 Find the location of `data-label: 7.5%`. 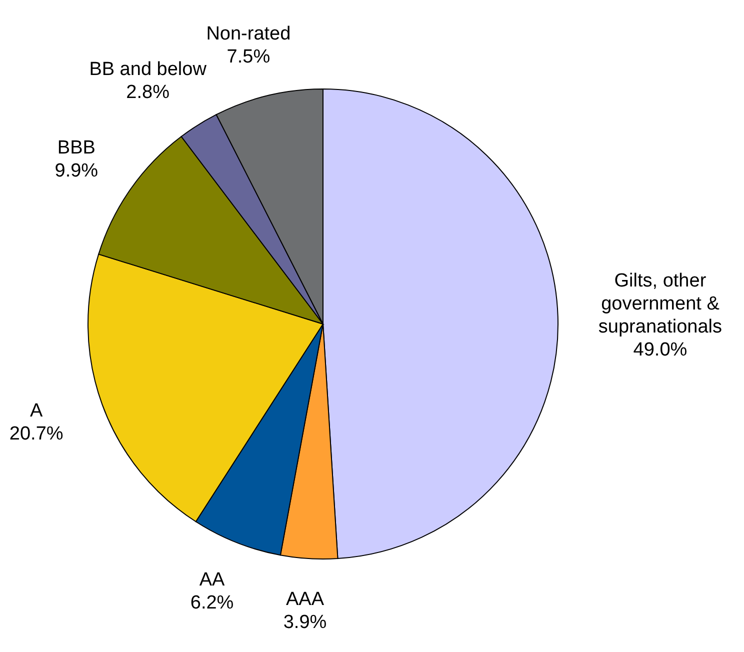

data-label: 7.5% is located at coordinates (248, 56).